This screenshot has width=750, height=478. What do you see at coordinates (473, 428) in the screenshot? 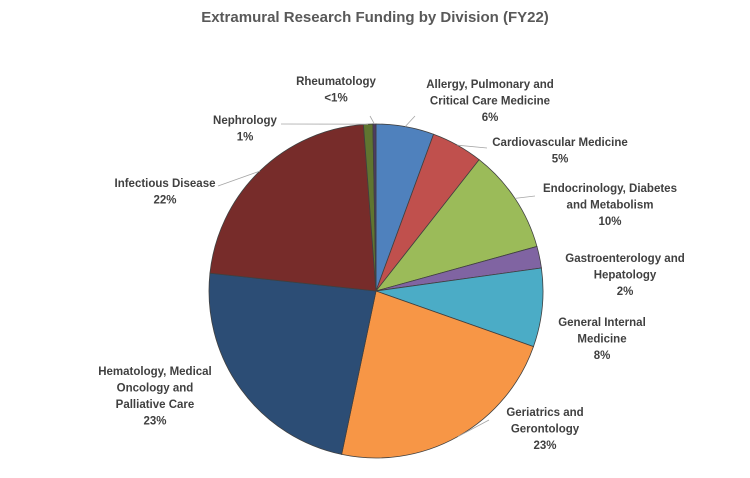
I see `leader-line-geriatrics-and-gerontology` at bounding box center [473, 428].